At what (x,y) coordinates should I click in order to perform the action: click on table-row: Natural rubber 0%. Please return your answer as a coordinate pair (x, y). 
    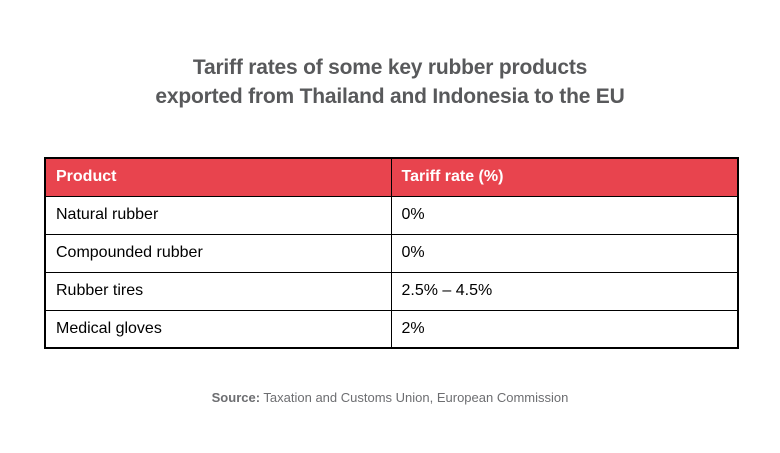
    Looking at the image, I should click on (391, 215).